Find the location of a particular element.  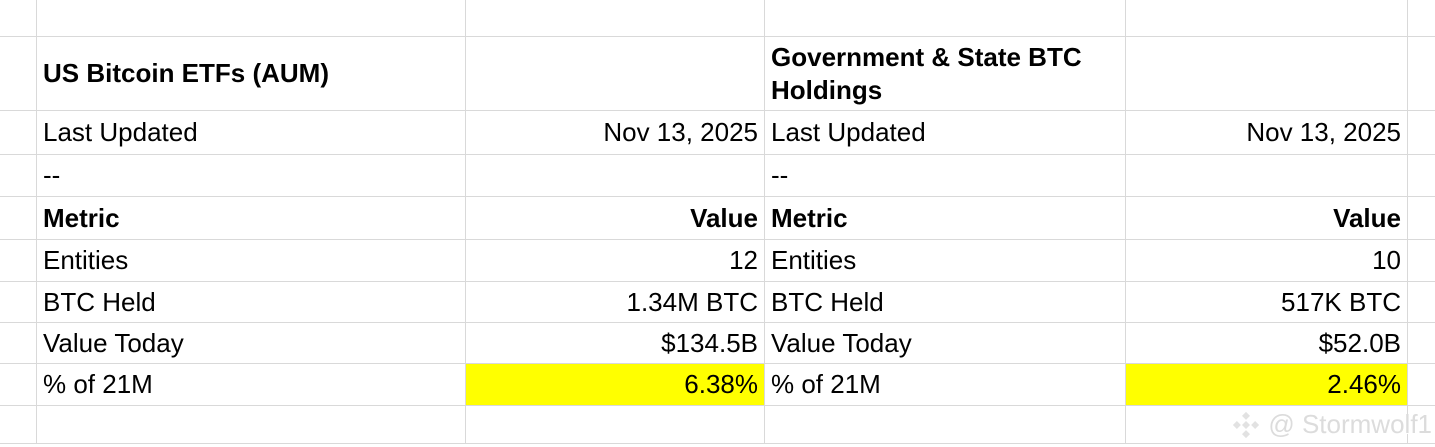

cell-left-btc-held-value: 1.34M BTC is located at coordinates (692, 301).